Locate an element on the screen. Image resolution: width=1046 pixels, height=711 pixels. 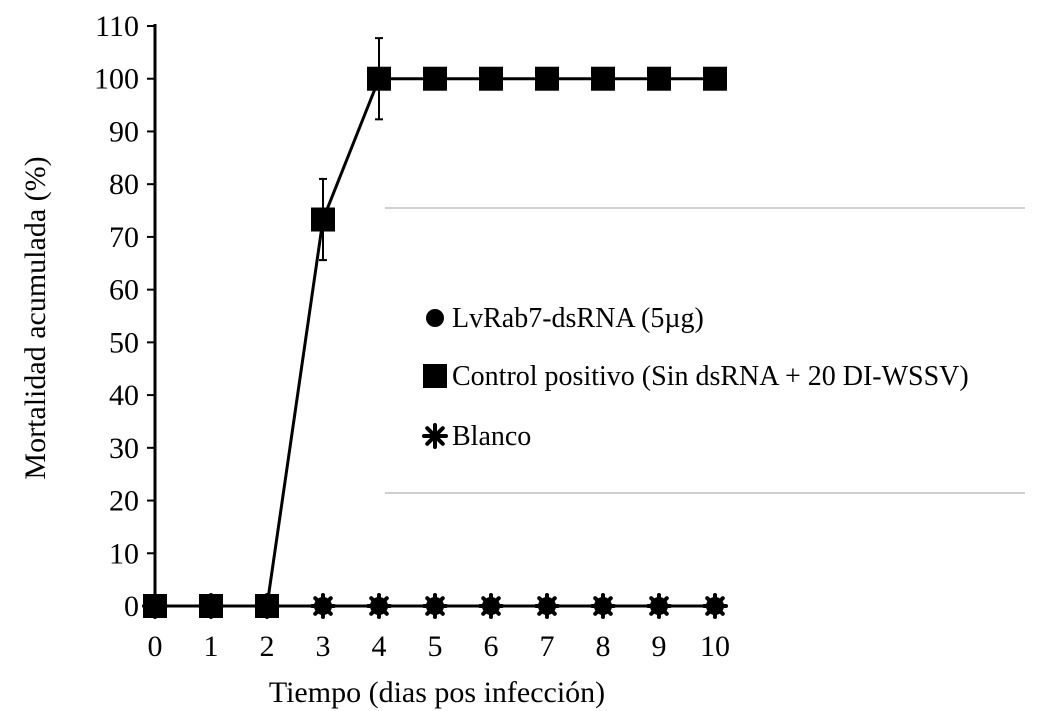
y-tick-label: 0 is located at coordinates (131, 606).